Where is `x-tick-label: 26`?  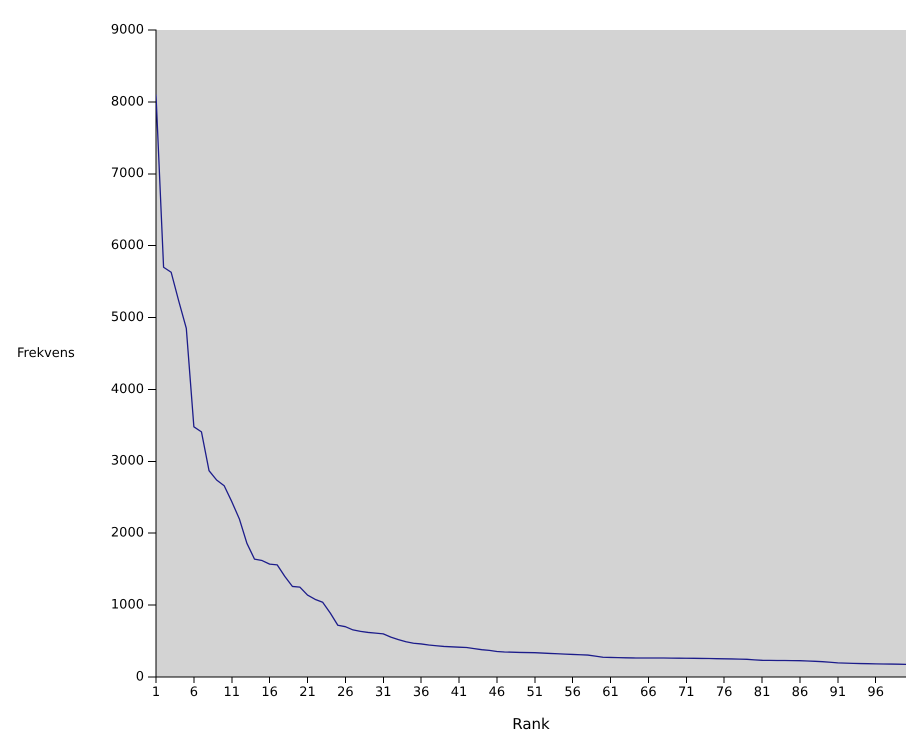 x-tick-label: 26 is located at coordinates (345, 692).